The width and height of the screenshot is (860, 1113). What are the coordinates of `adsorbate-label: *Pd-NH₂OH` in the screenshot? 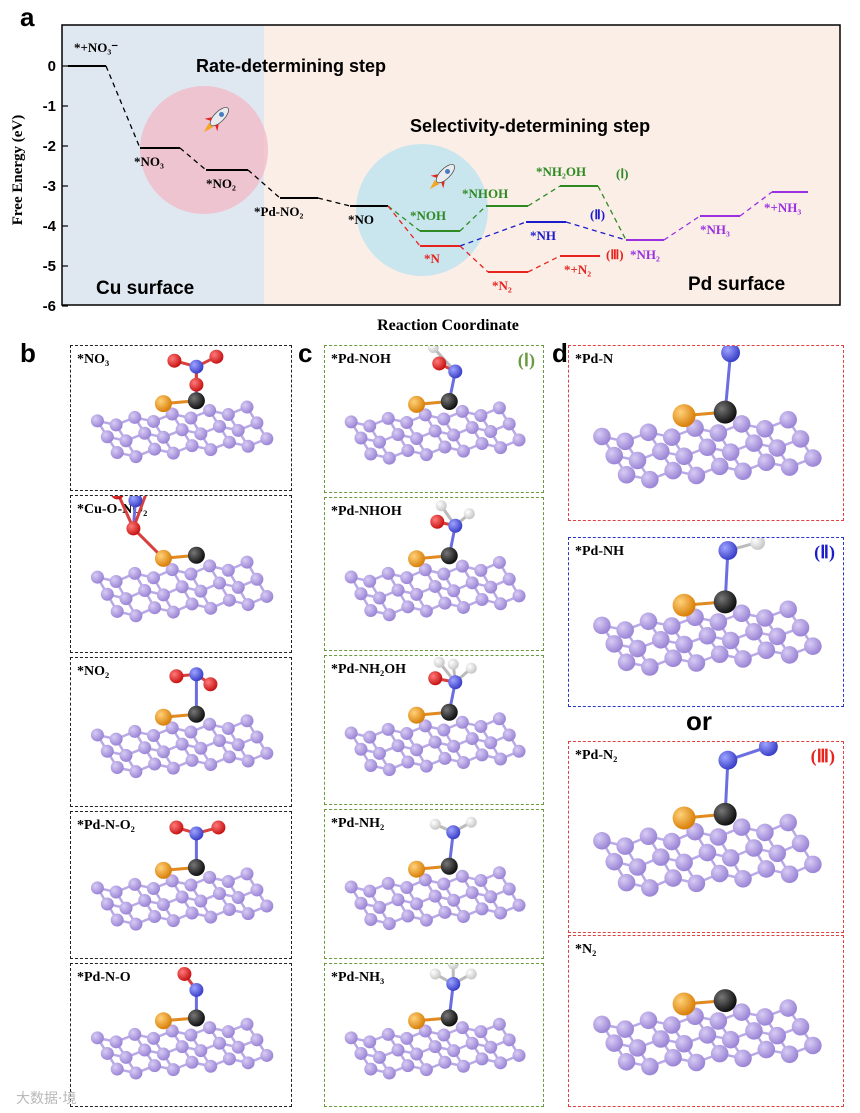 It's located at (368, 669).